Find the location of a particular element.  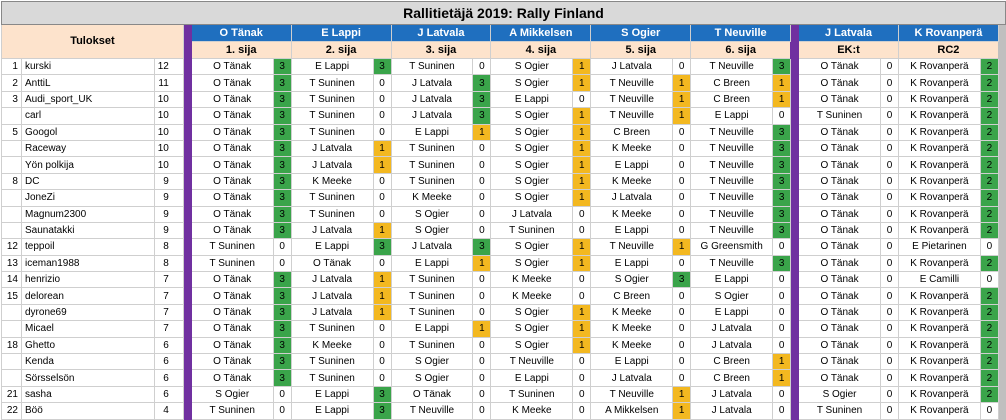

column-driver-header: A Mikkelsen is located at coordinates (541, 33).